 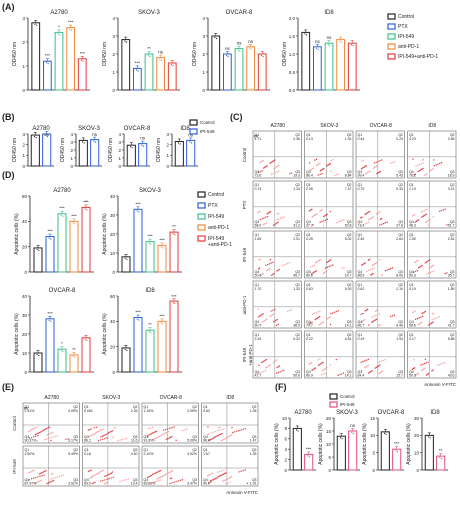 I want to click on significance-label: ns, so click(x=318, y=41).